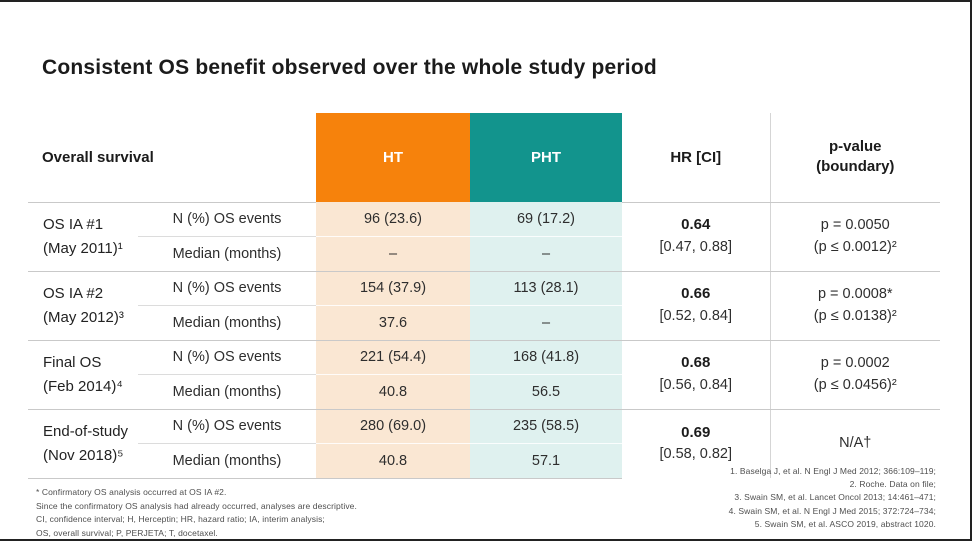  Describe the element at coordinates (546, 392) in the screenshot. I see `pht-median-value: 56.5` at that location.